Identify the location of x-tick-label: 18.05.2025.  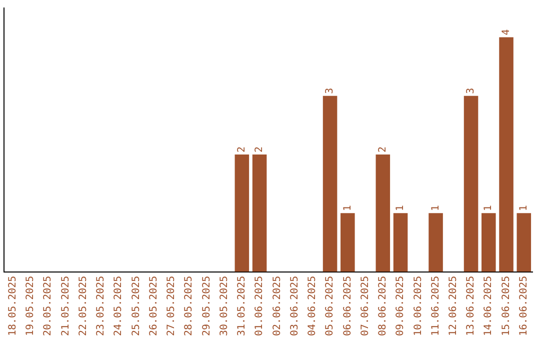
(12, 306).